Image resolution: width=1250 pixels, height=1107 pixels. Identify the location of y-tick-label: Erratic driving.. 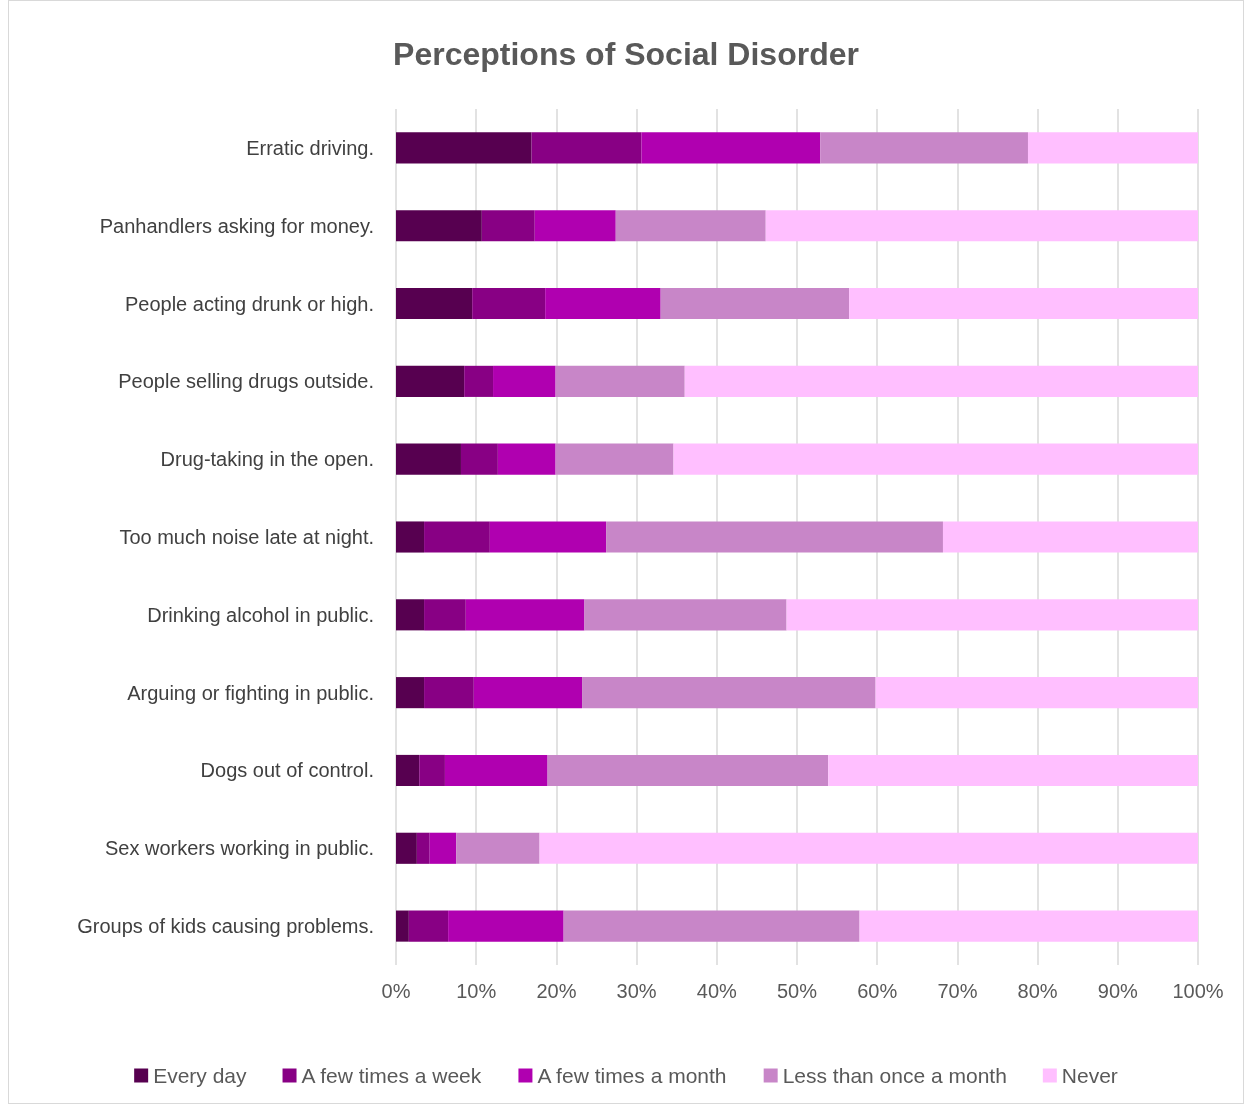
(310, 147).